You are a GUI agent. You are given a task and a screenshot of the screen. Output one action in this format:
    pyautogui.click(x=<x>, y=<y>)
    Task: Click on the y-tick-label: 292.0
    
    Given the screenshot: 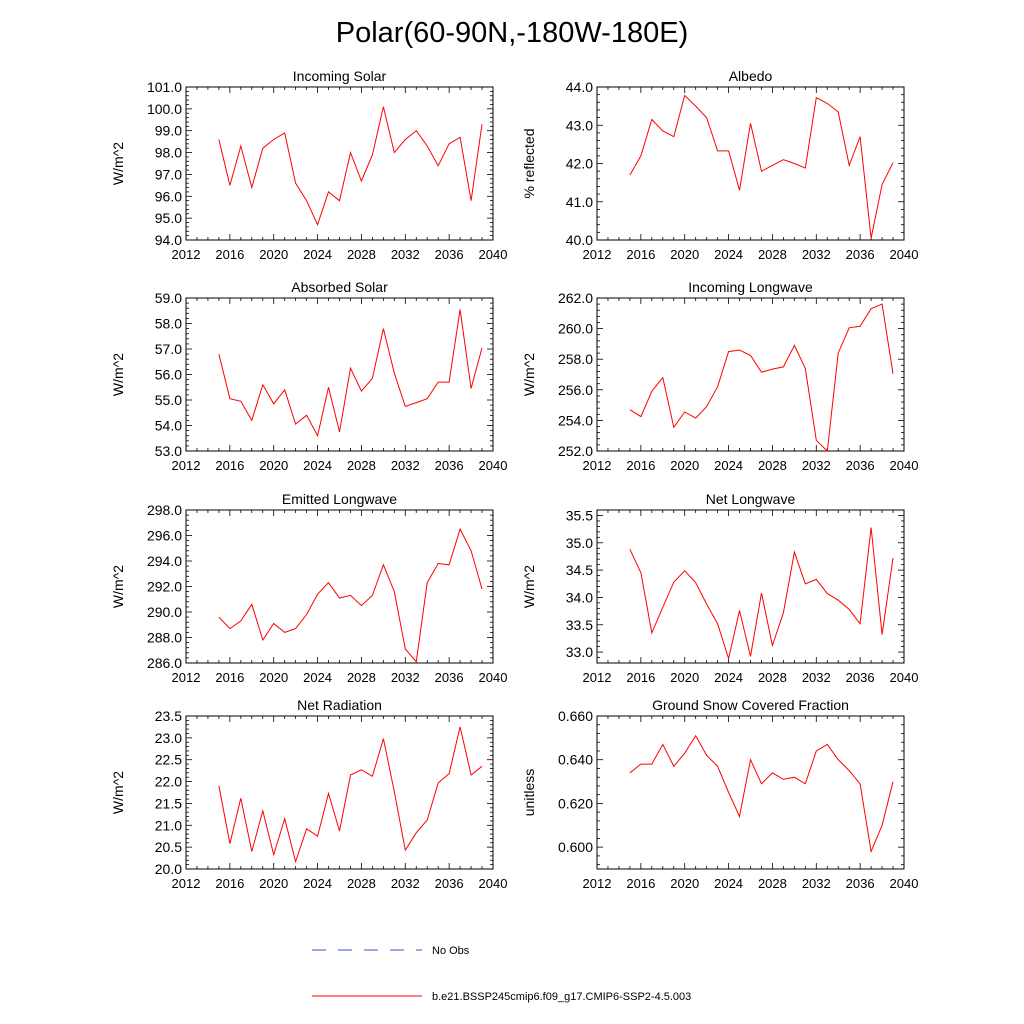 What is the action you would take?
    pyautogui.click(x=164, y=587)
    